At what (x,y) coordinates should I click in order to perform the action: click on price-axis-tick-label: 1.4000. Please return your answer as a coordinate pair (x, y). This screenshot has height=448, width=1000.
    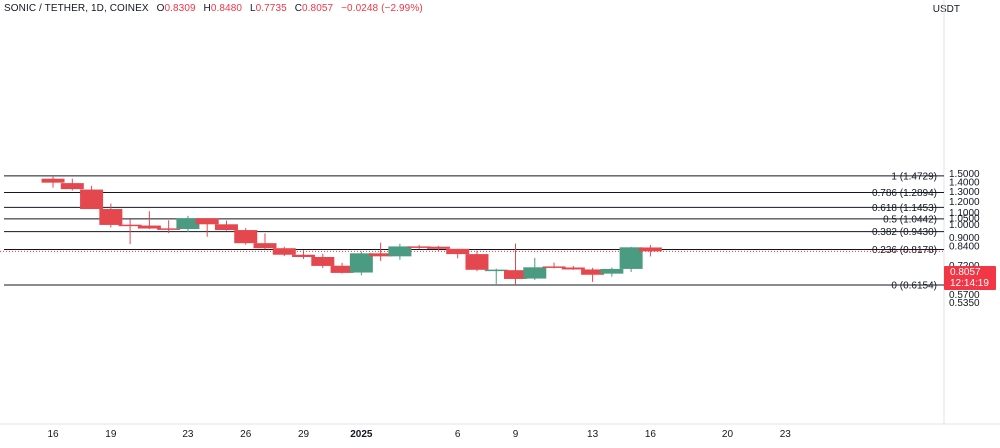
    Looking at the image, I should click on (964, 183).